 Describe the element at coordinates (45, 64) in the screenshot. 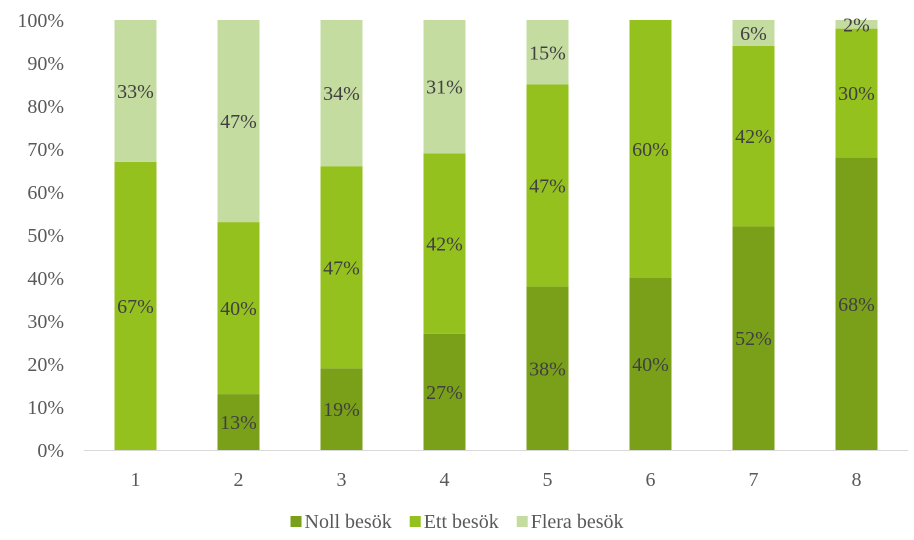

I see `y-tick-label: 90%` at that location.